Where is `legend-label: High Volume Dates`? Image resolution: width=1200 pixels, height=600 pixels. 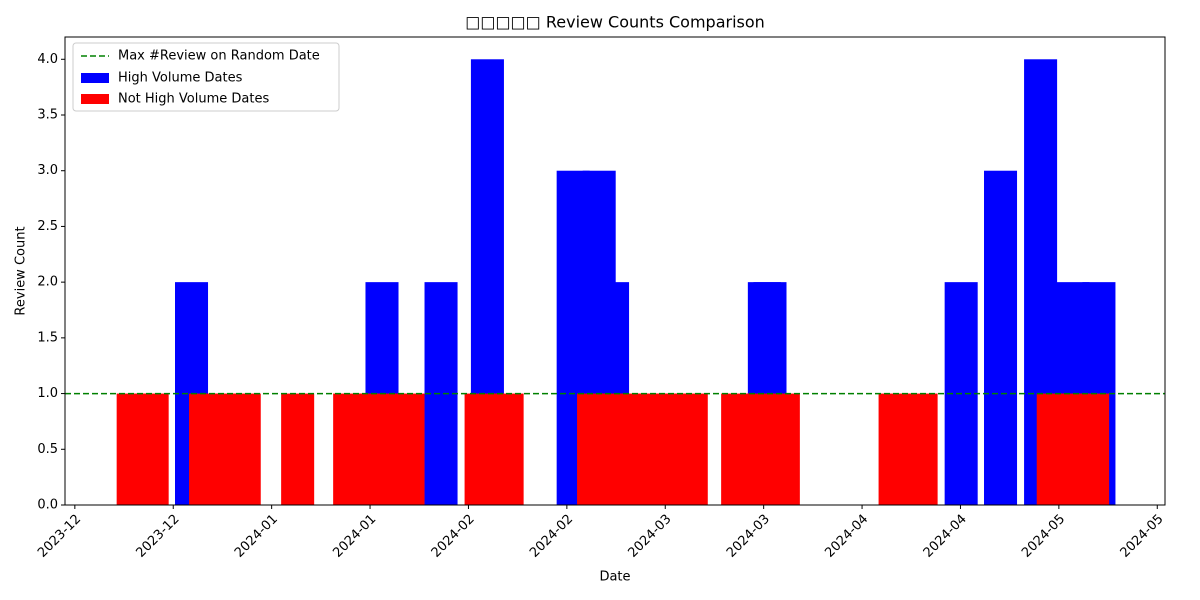 legend-label: High Volume Dates is located at coordinates (180, 78).